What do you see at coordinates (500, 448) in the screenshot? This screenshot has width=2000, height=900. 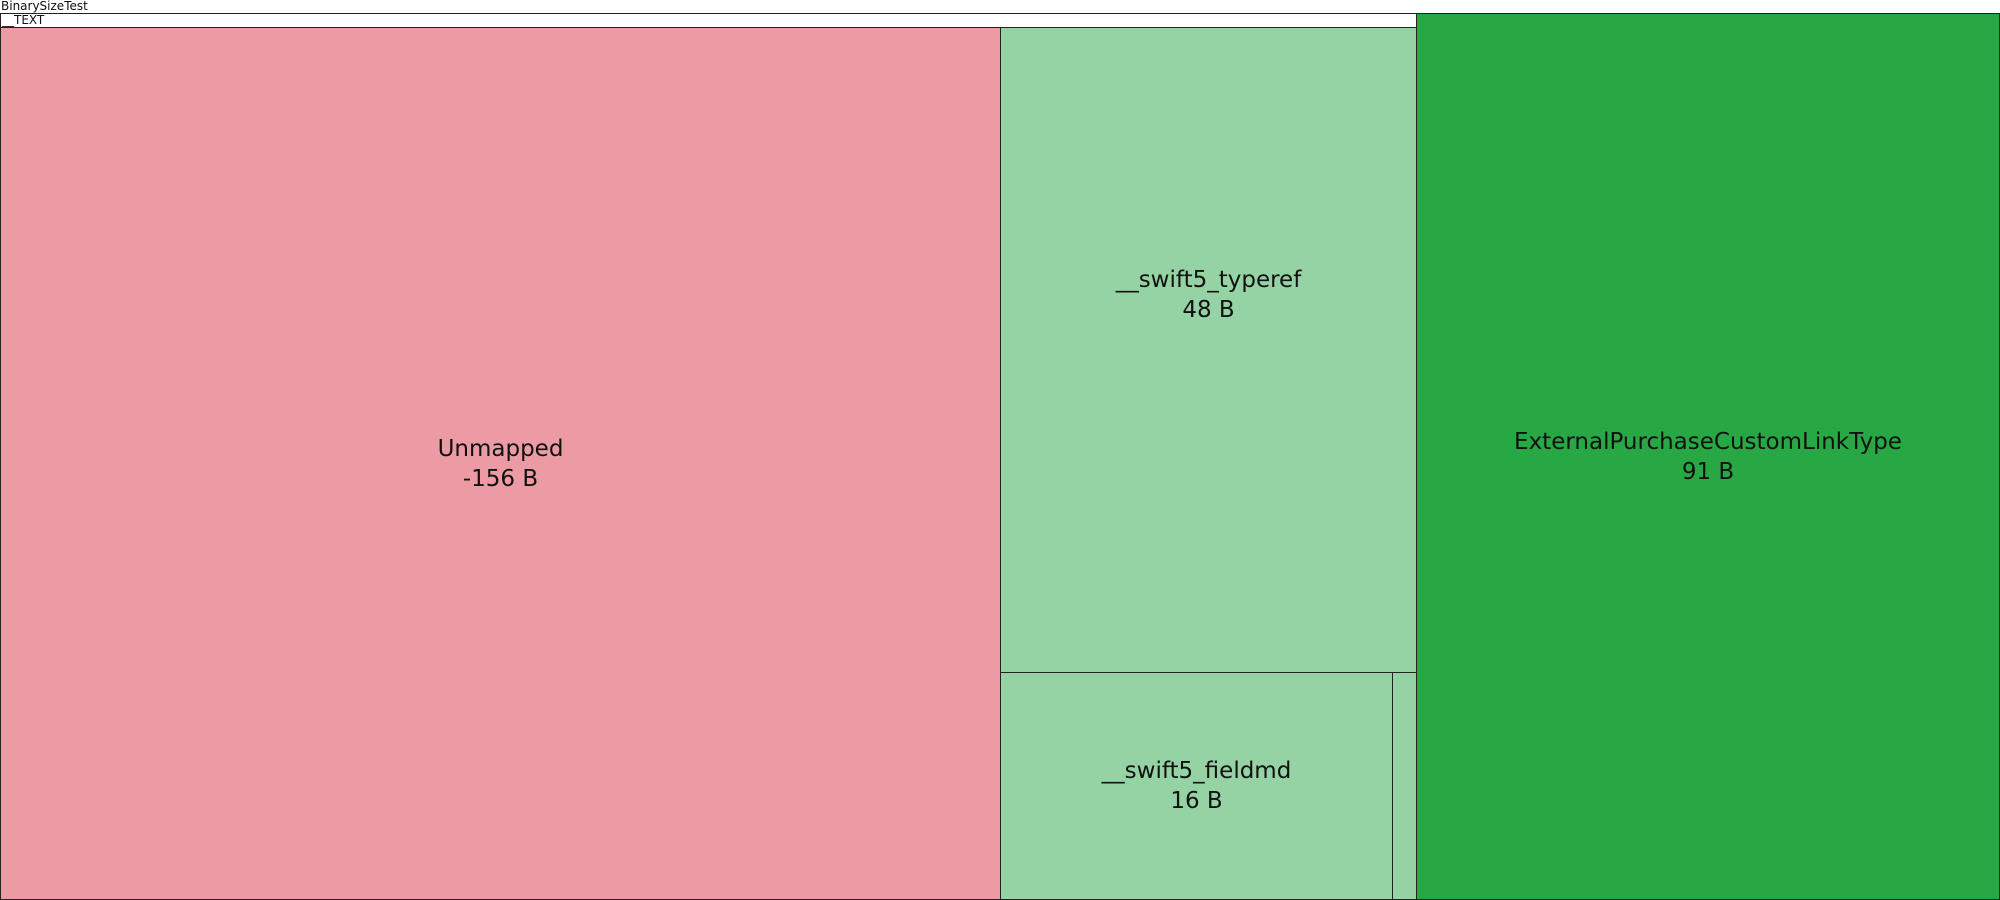 I see `node-name: Unmapped` at bounding box center [500, 448].